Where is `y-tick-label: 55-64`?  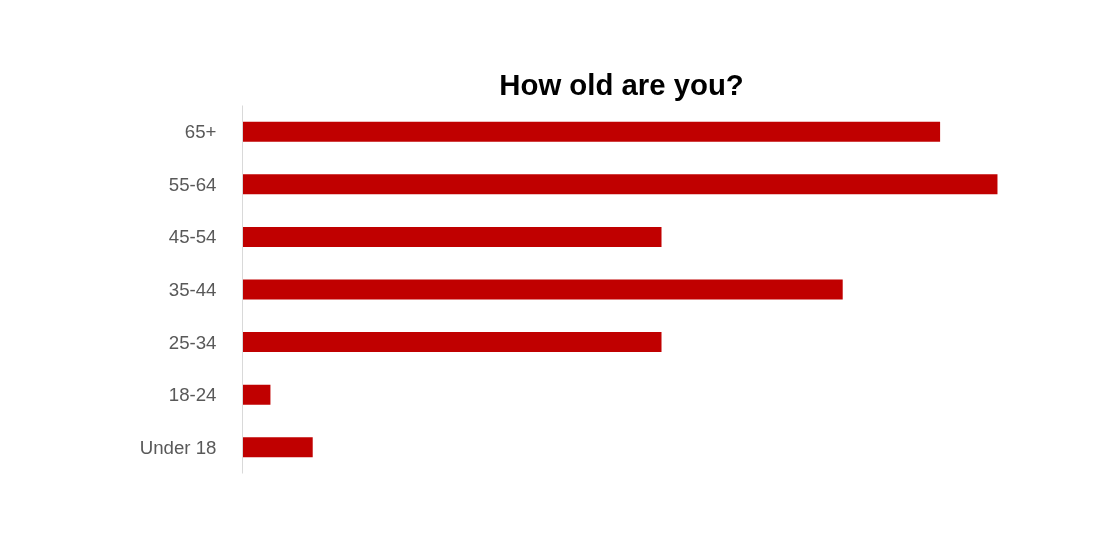
y-tick-label: 55-64 is located at coordinates (192, 184).